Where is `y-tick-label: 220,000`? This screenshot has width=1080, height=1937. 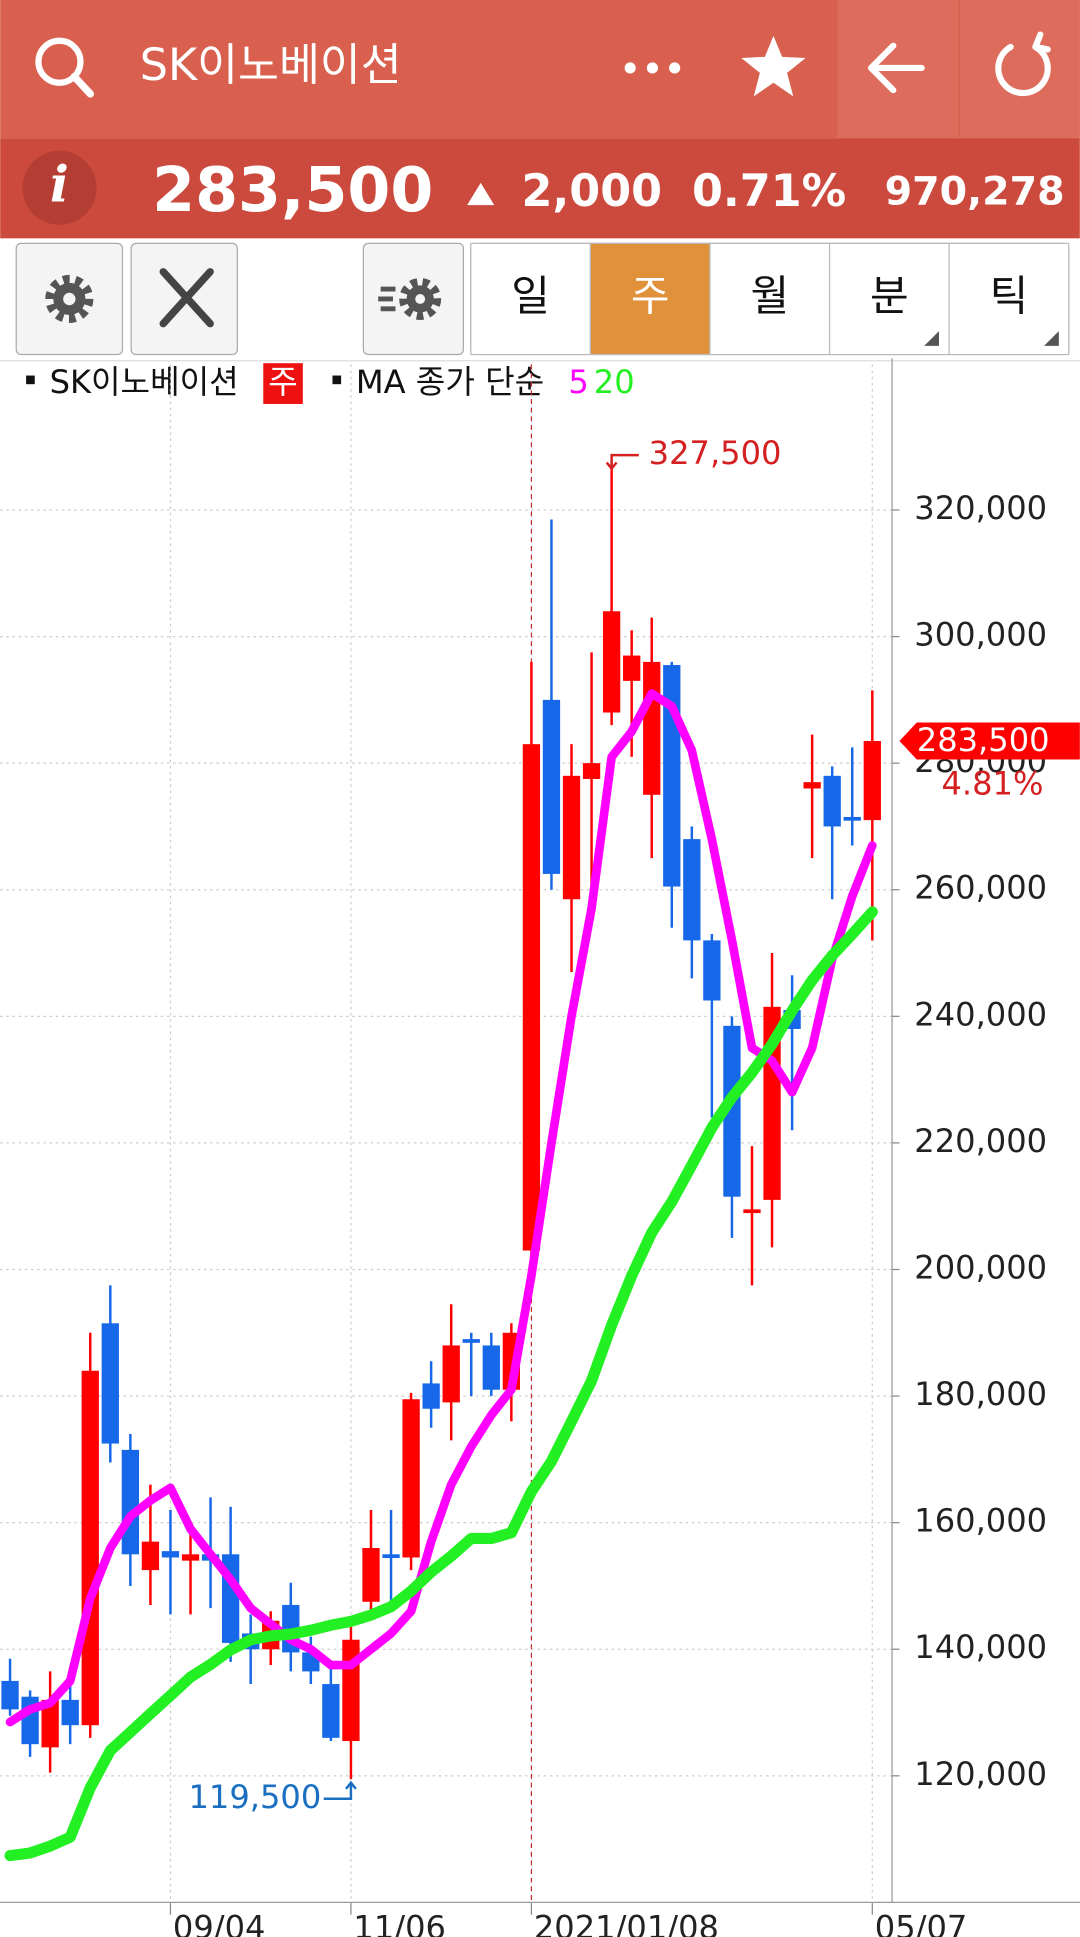
y-tick-label: 220,000 is located at coordinates (980, 1141).